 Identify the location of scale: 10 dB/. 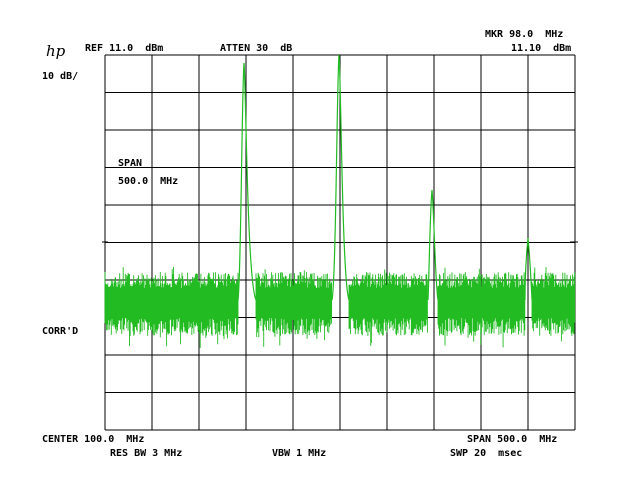
(60, 76).